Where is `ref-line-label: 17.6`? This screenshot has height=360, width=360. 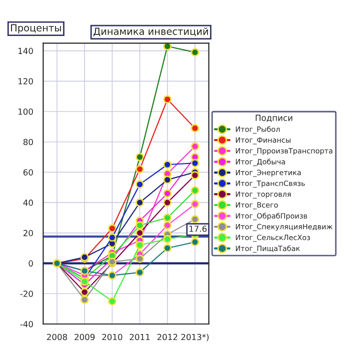
ref-line-label: 17.6 is located at coordinates (198, 229).